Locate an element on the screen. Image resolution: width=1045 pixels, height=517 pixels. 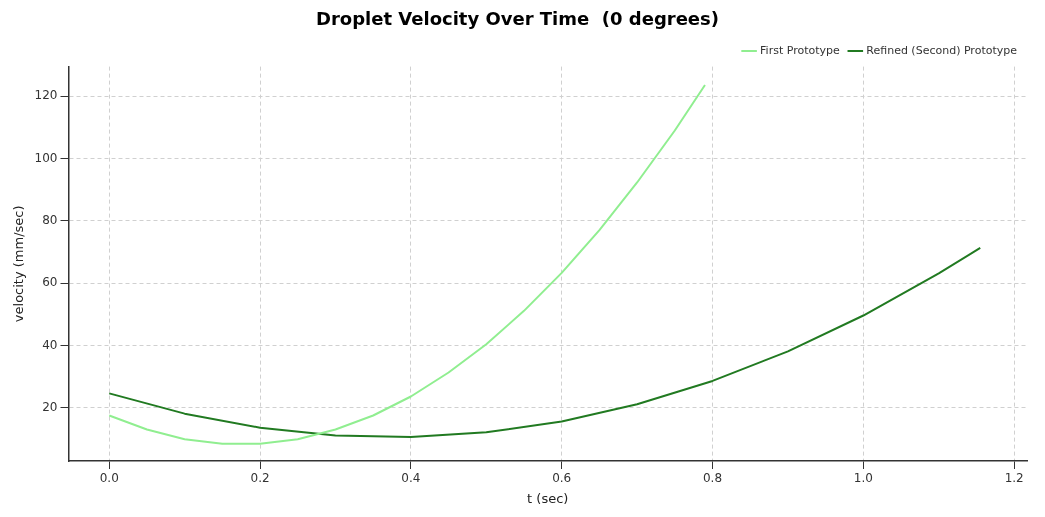
x-tick-label: 0.6 is located at coordinates (562, 478).